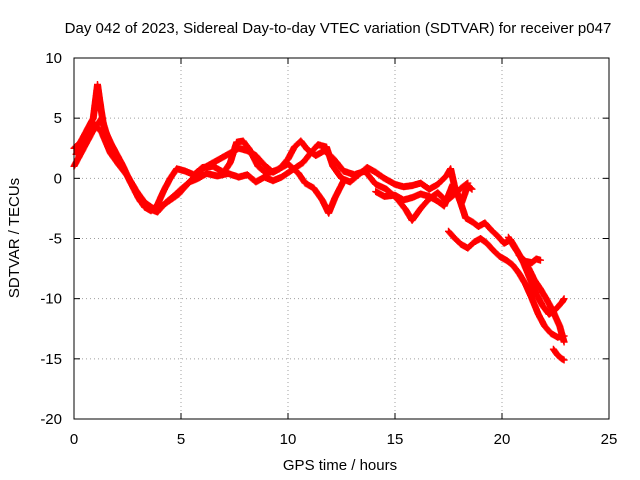 This screenshot has height=480, width=640. I want to click on y-tick-label: -5, so click(55, 239).